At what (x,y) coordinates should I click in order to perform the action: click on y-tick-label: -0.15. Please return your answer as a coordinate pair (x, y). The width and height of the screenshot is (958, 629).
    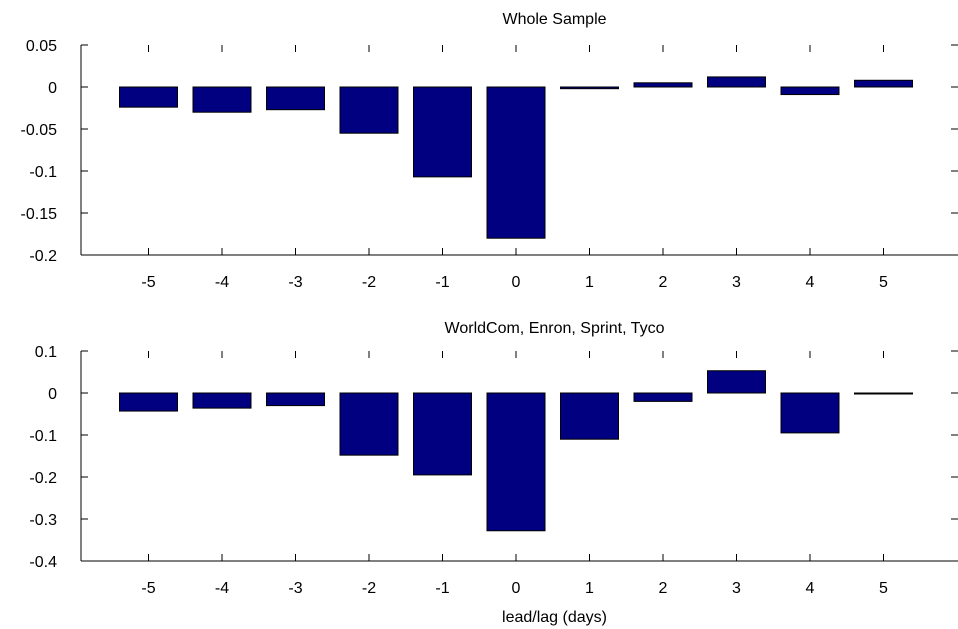
    Looking at the image, I should click on (39, 214).